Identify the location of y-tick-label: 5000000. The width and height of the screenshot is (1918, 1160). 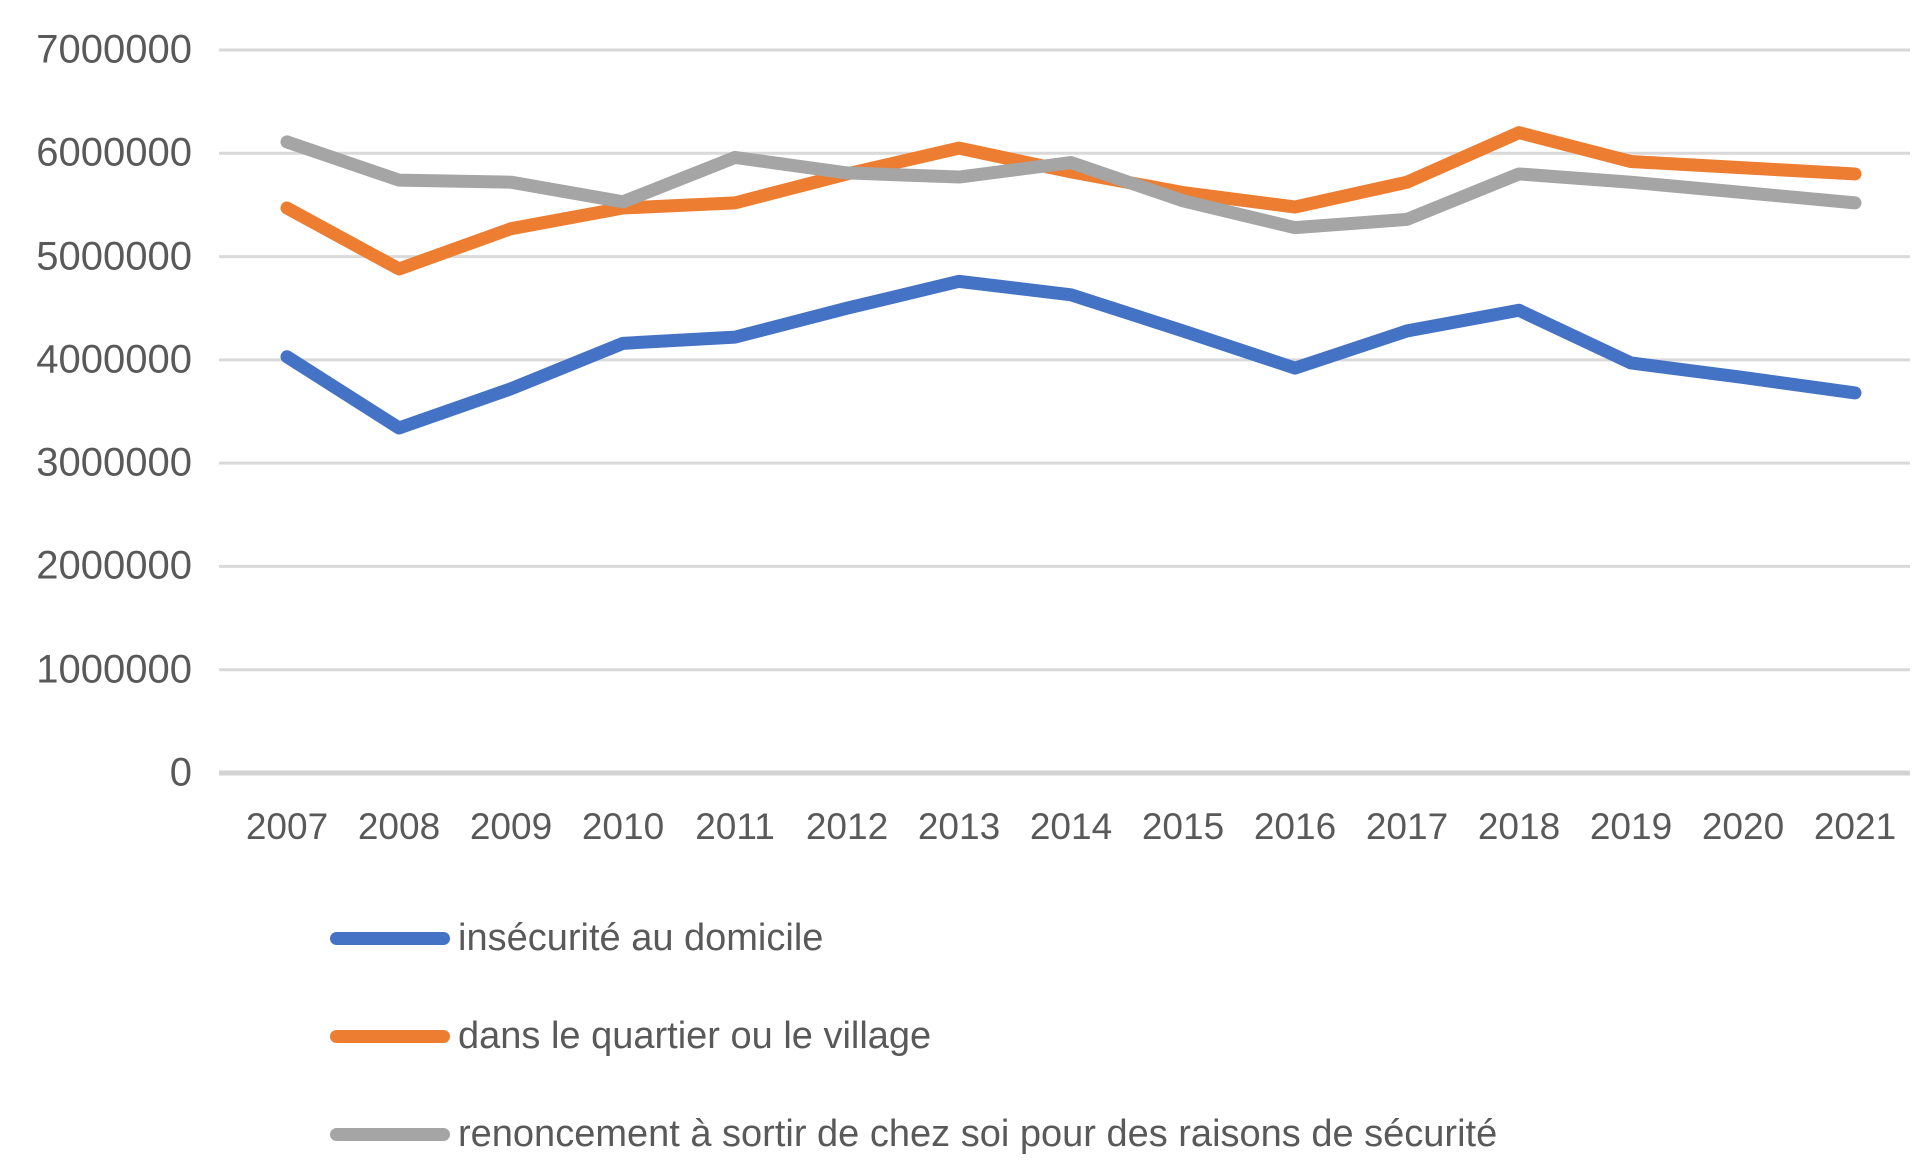
(114, 256).